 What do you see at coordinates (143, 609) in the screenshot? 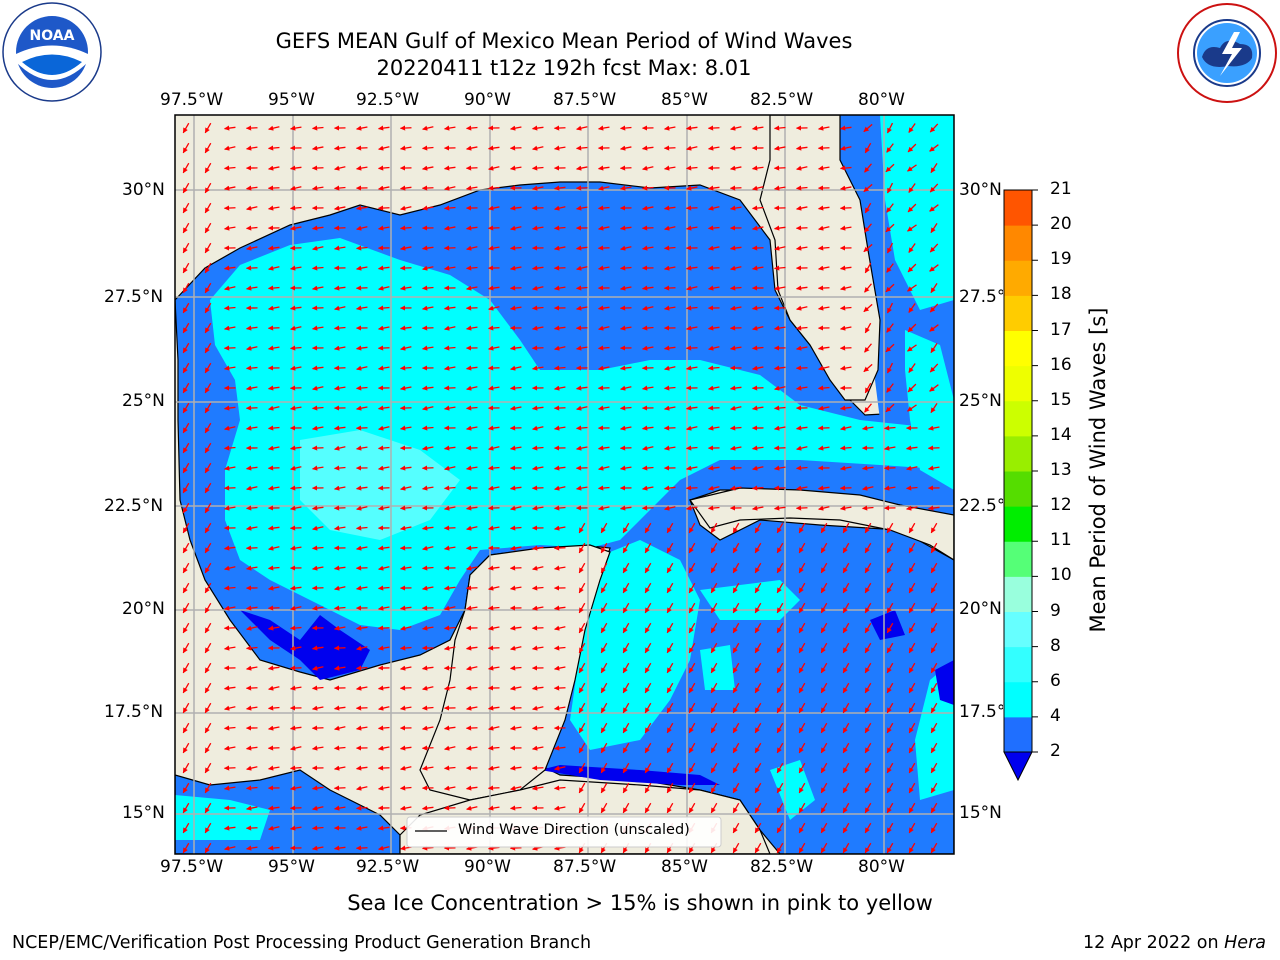
I see `lat-tick-left: 20°N` at bounding box center [143, 609].